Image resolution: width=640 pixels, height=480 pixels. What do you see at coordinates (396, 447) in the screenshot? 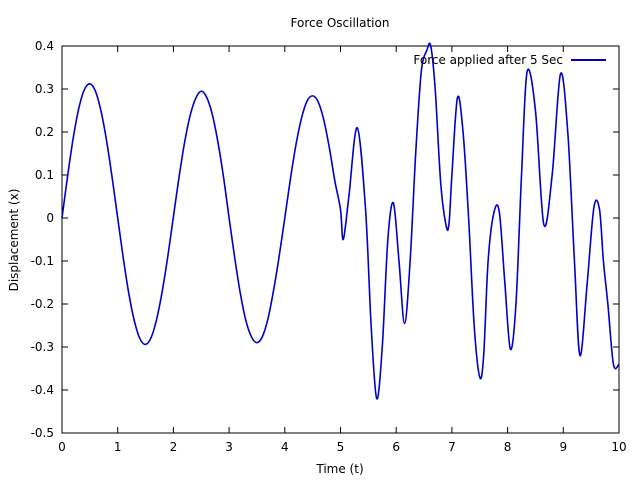
I see `x-tick-label: 6` at bounding box center [396, 447].